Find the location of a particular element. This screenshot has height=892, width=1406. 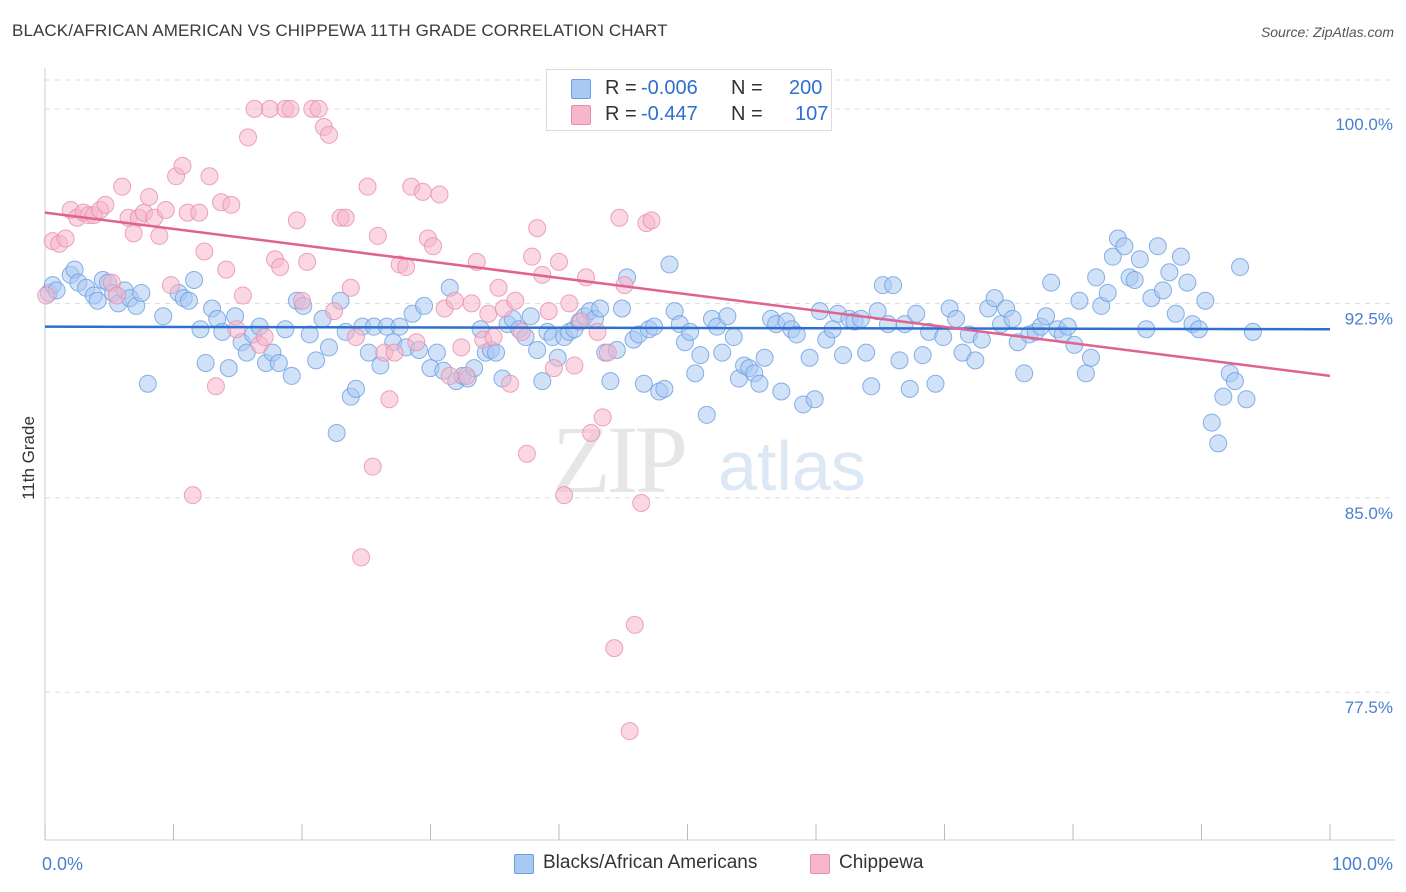

y-tick-label: 100.0% is located at coordinates (1364, 124).